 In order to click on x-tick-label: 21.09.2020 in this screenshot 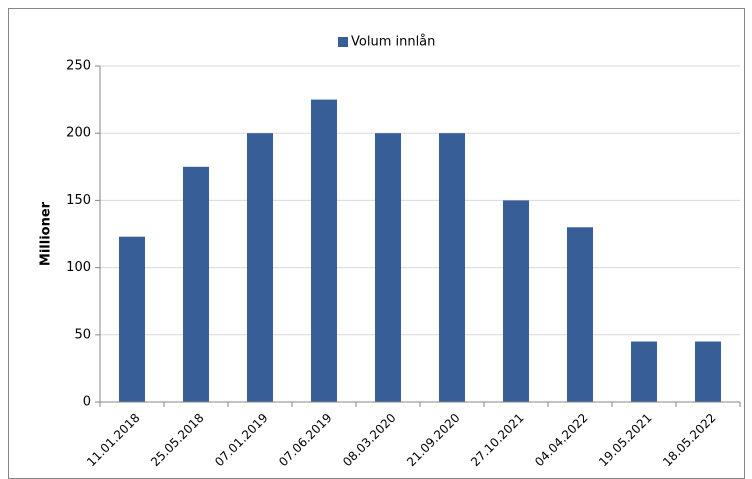, I will do `click(433, 440)`.